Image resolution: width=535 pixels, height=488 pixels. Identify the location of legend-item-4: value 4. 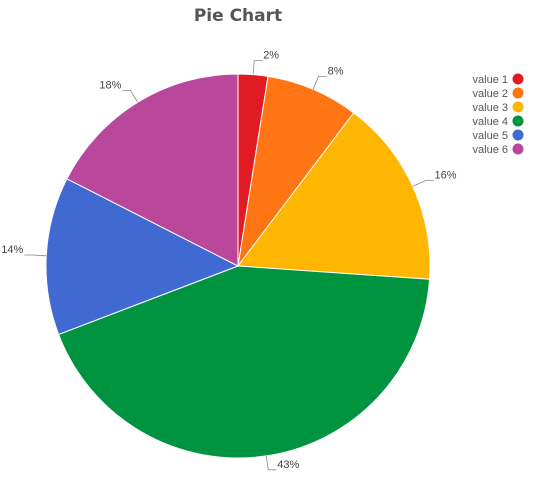
(498, 121).